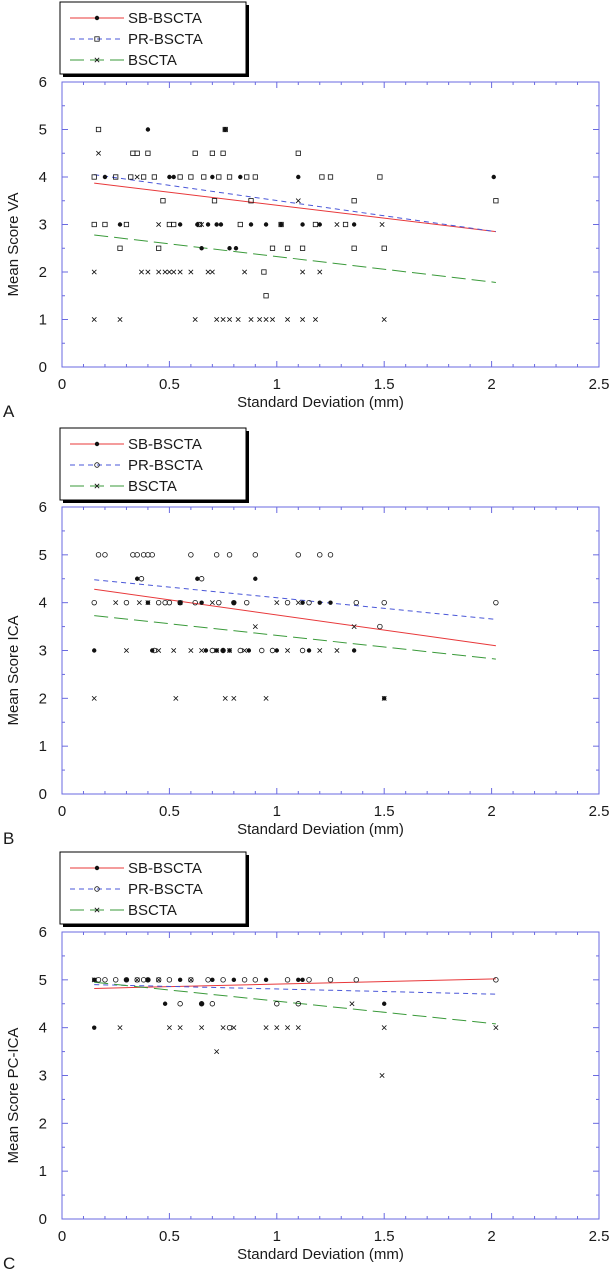 The width and height of the screenshot is (612, 1280). I want to click on y-tick-label: 6, so click(43, 507).